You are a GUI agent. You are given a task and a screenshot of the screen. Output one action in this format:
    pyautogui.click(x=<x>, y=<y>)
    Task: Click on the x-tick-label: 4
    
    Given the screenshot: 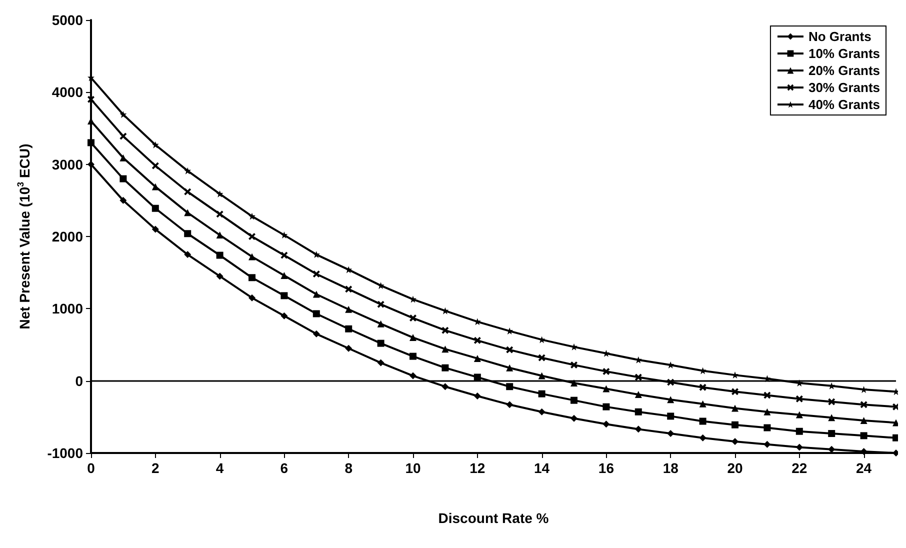 What is the action you would take?
    pyautogui.click(x=220, y=468)
    